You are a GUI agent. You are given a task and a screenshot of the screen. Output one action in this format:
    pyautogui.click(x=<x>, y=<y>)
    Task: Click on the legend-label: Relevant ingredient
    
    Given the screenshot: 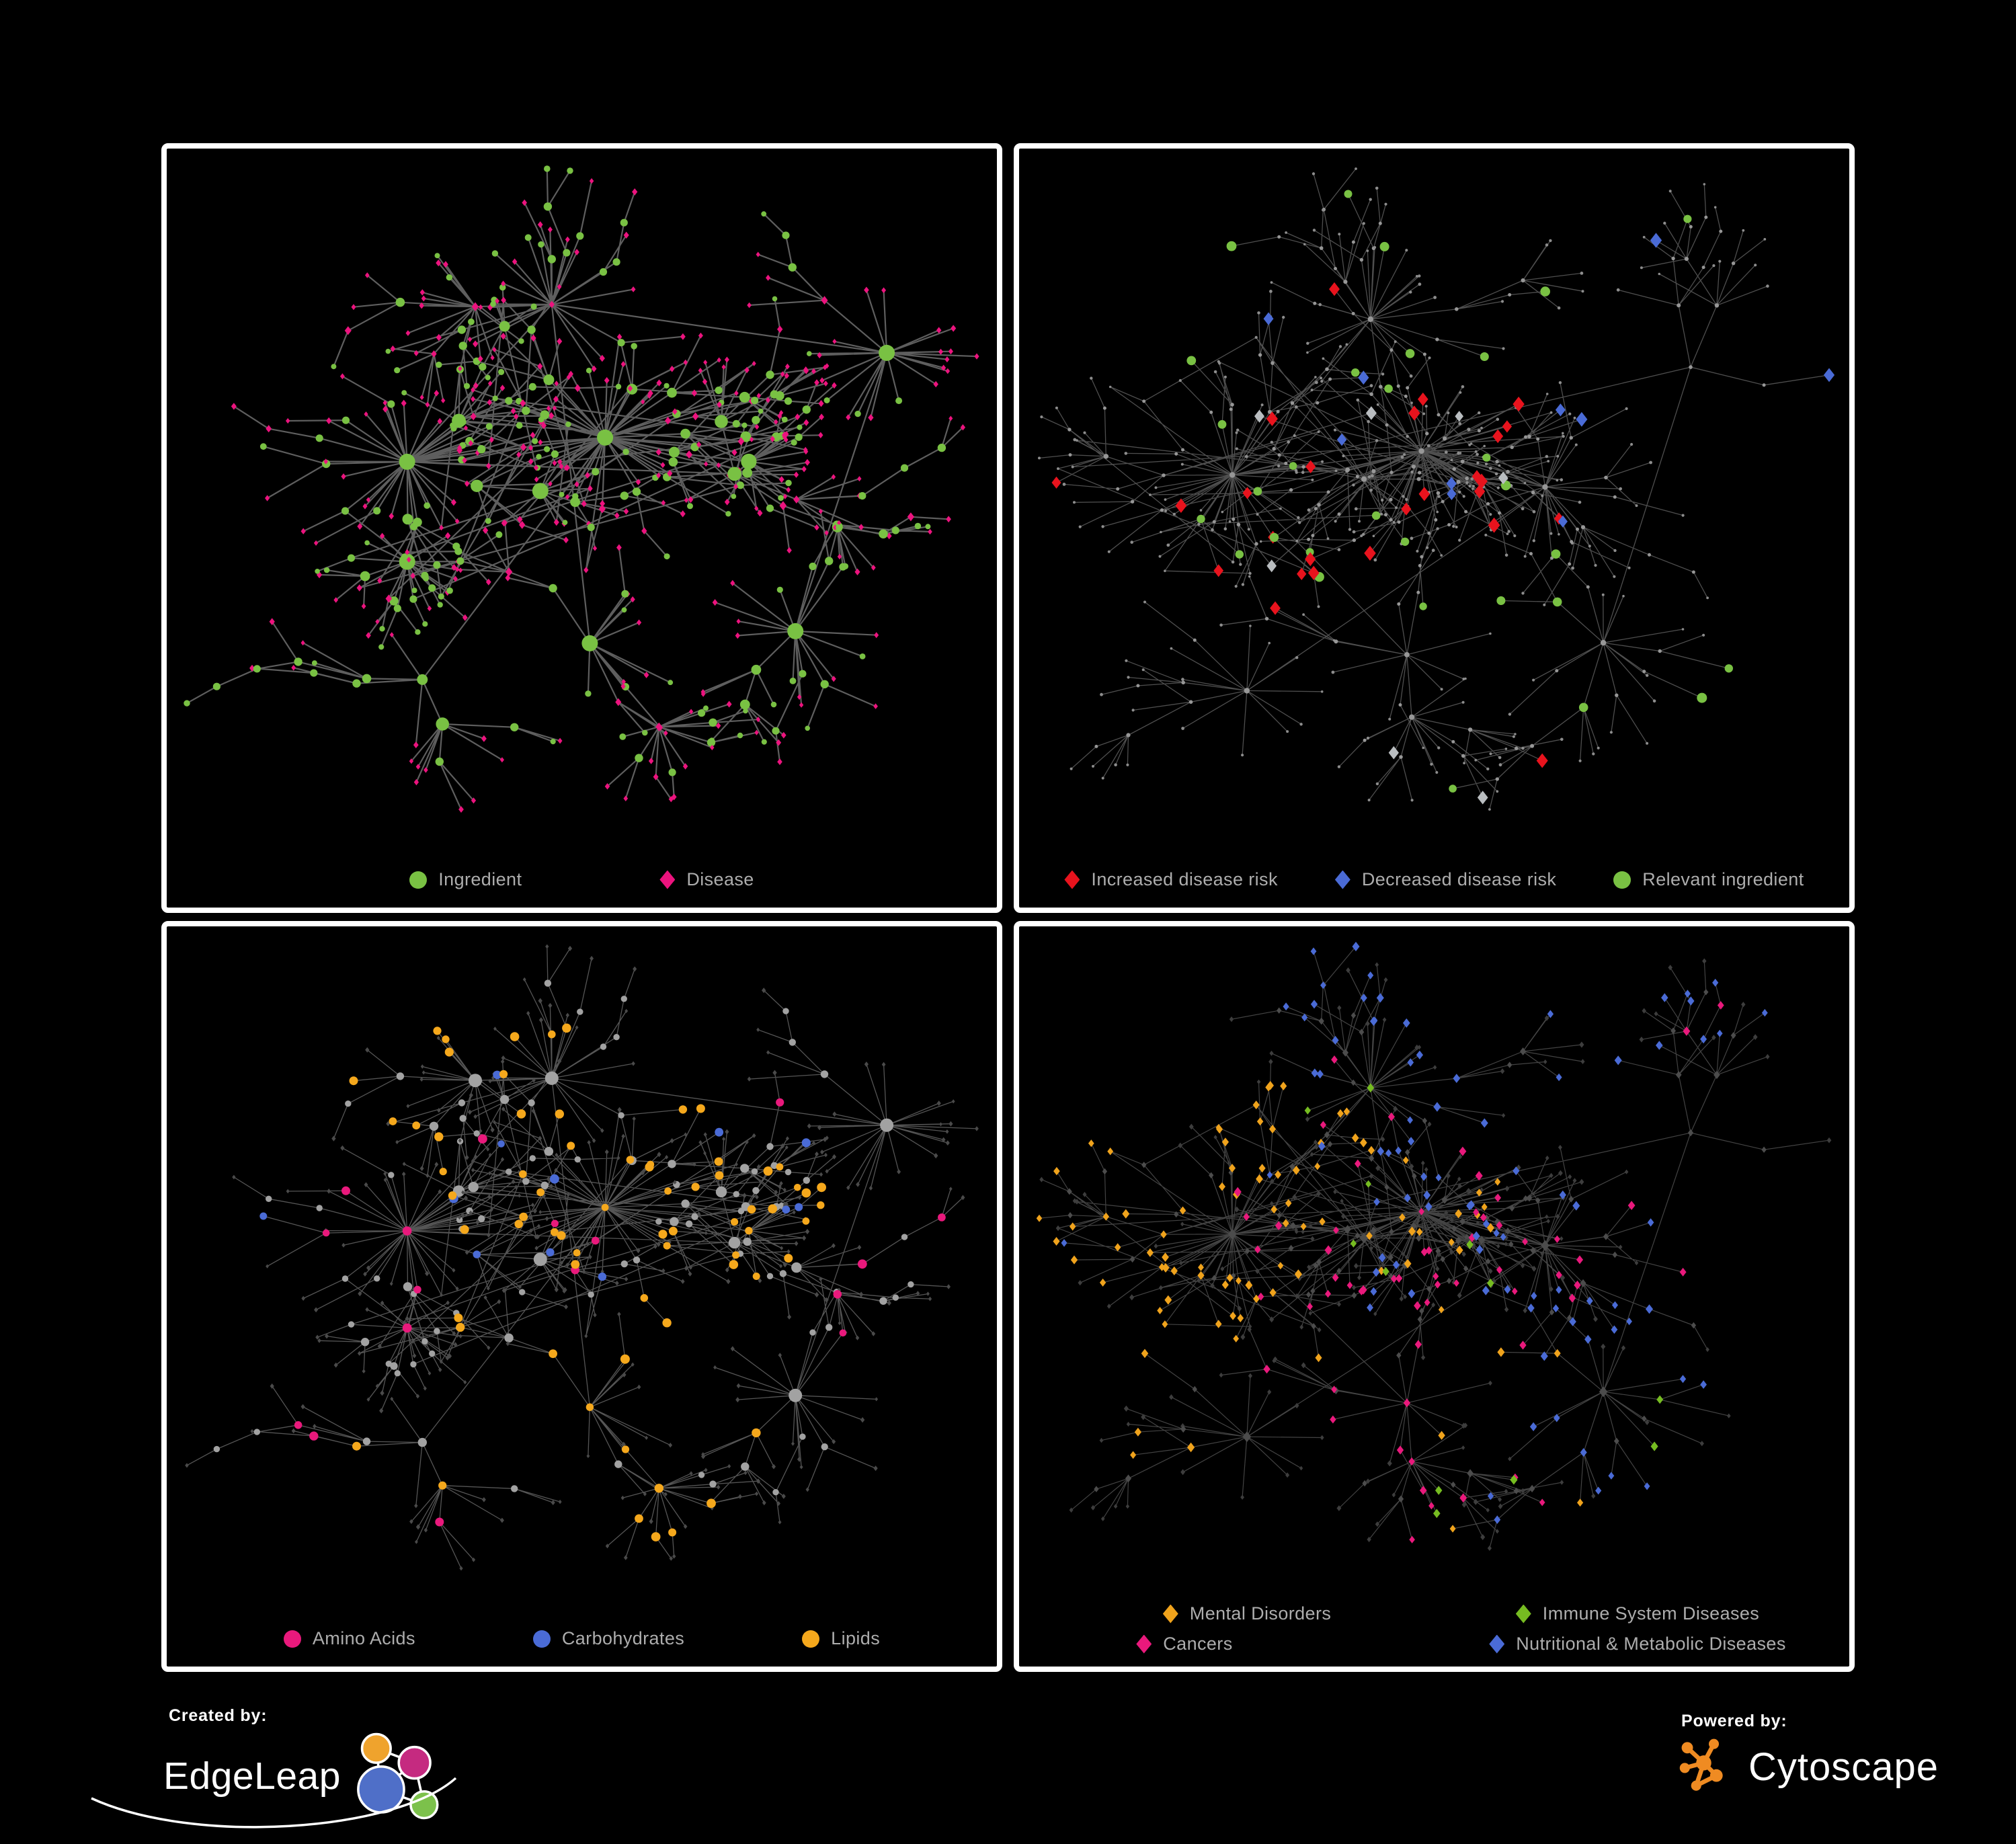 What is the action you would take?
    pyautogui.click(x=1723, y=879)
    